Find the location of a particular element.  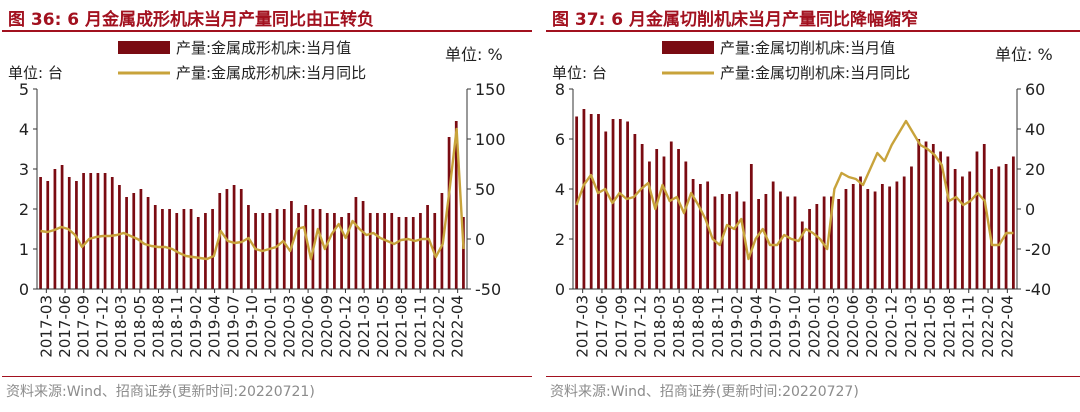

right-tick-label: 20 is located at coordinates (1035, 169).